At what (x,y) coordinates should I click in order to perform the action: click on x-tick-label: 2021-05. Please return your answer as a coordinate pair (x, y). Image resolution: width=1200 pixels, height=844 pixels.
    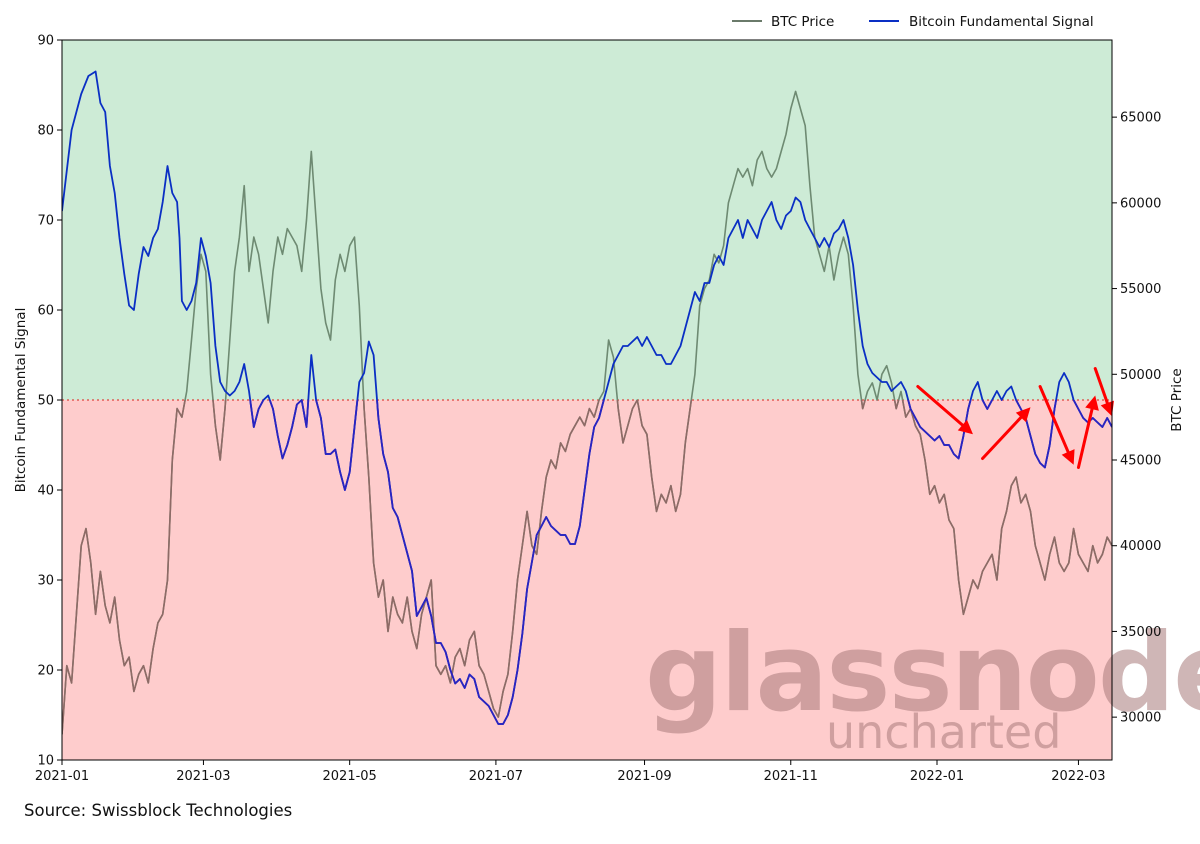
    Looking at the image, I should click on (350, 776).